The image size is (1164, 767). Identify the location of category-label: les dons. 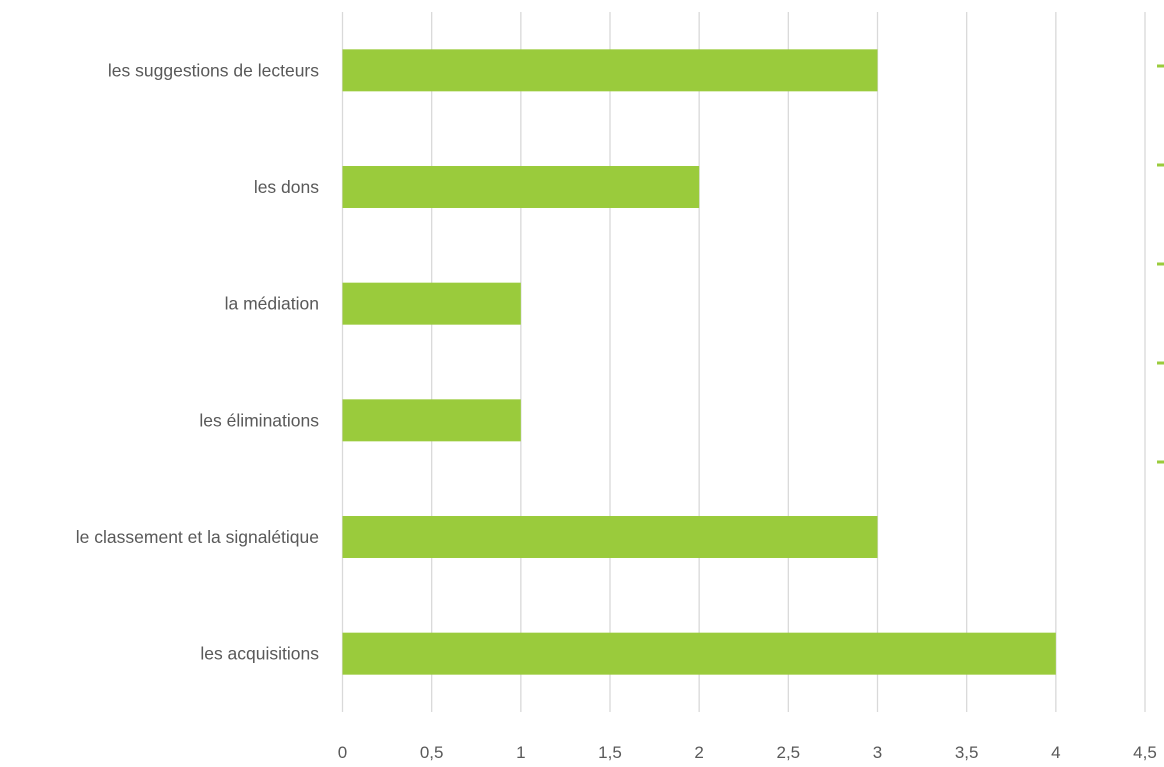
(286, 187).